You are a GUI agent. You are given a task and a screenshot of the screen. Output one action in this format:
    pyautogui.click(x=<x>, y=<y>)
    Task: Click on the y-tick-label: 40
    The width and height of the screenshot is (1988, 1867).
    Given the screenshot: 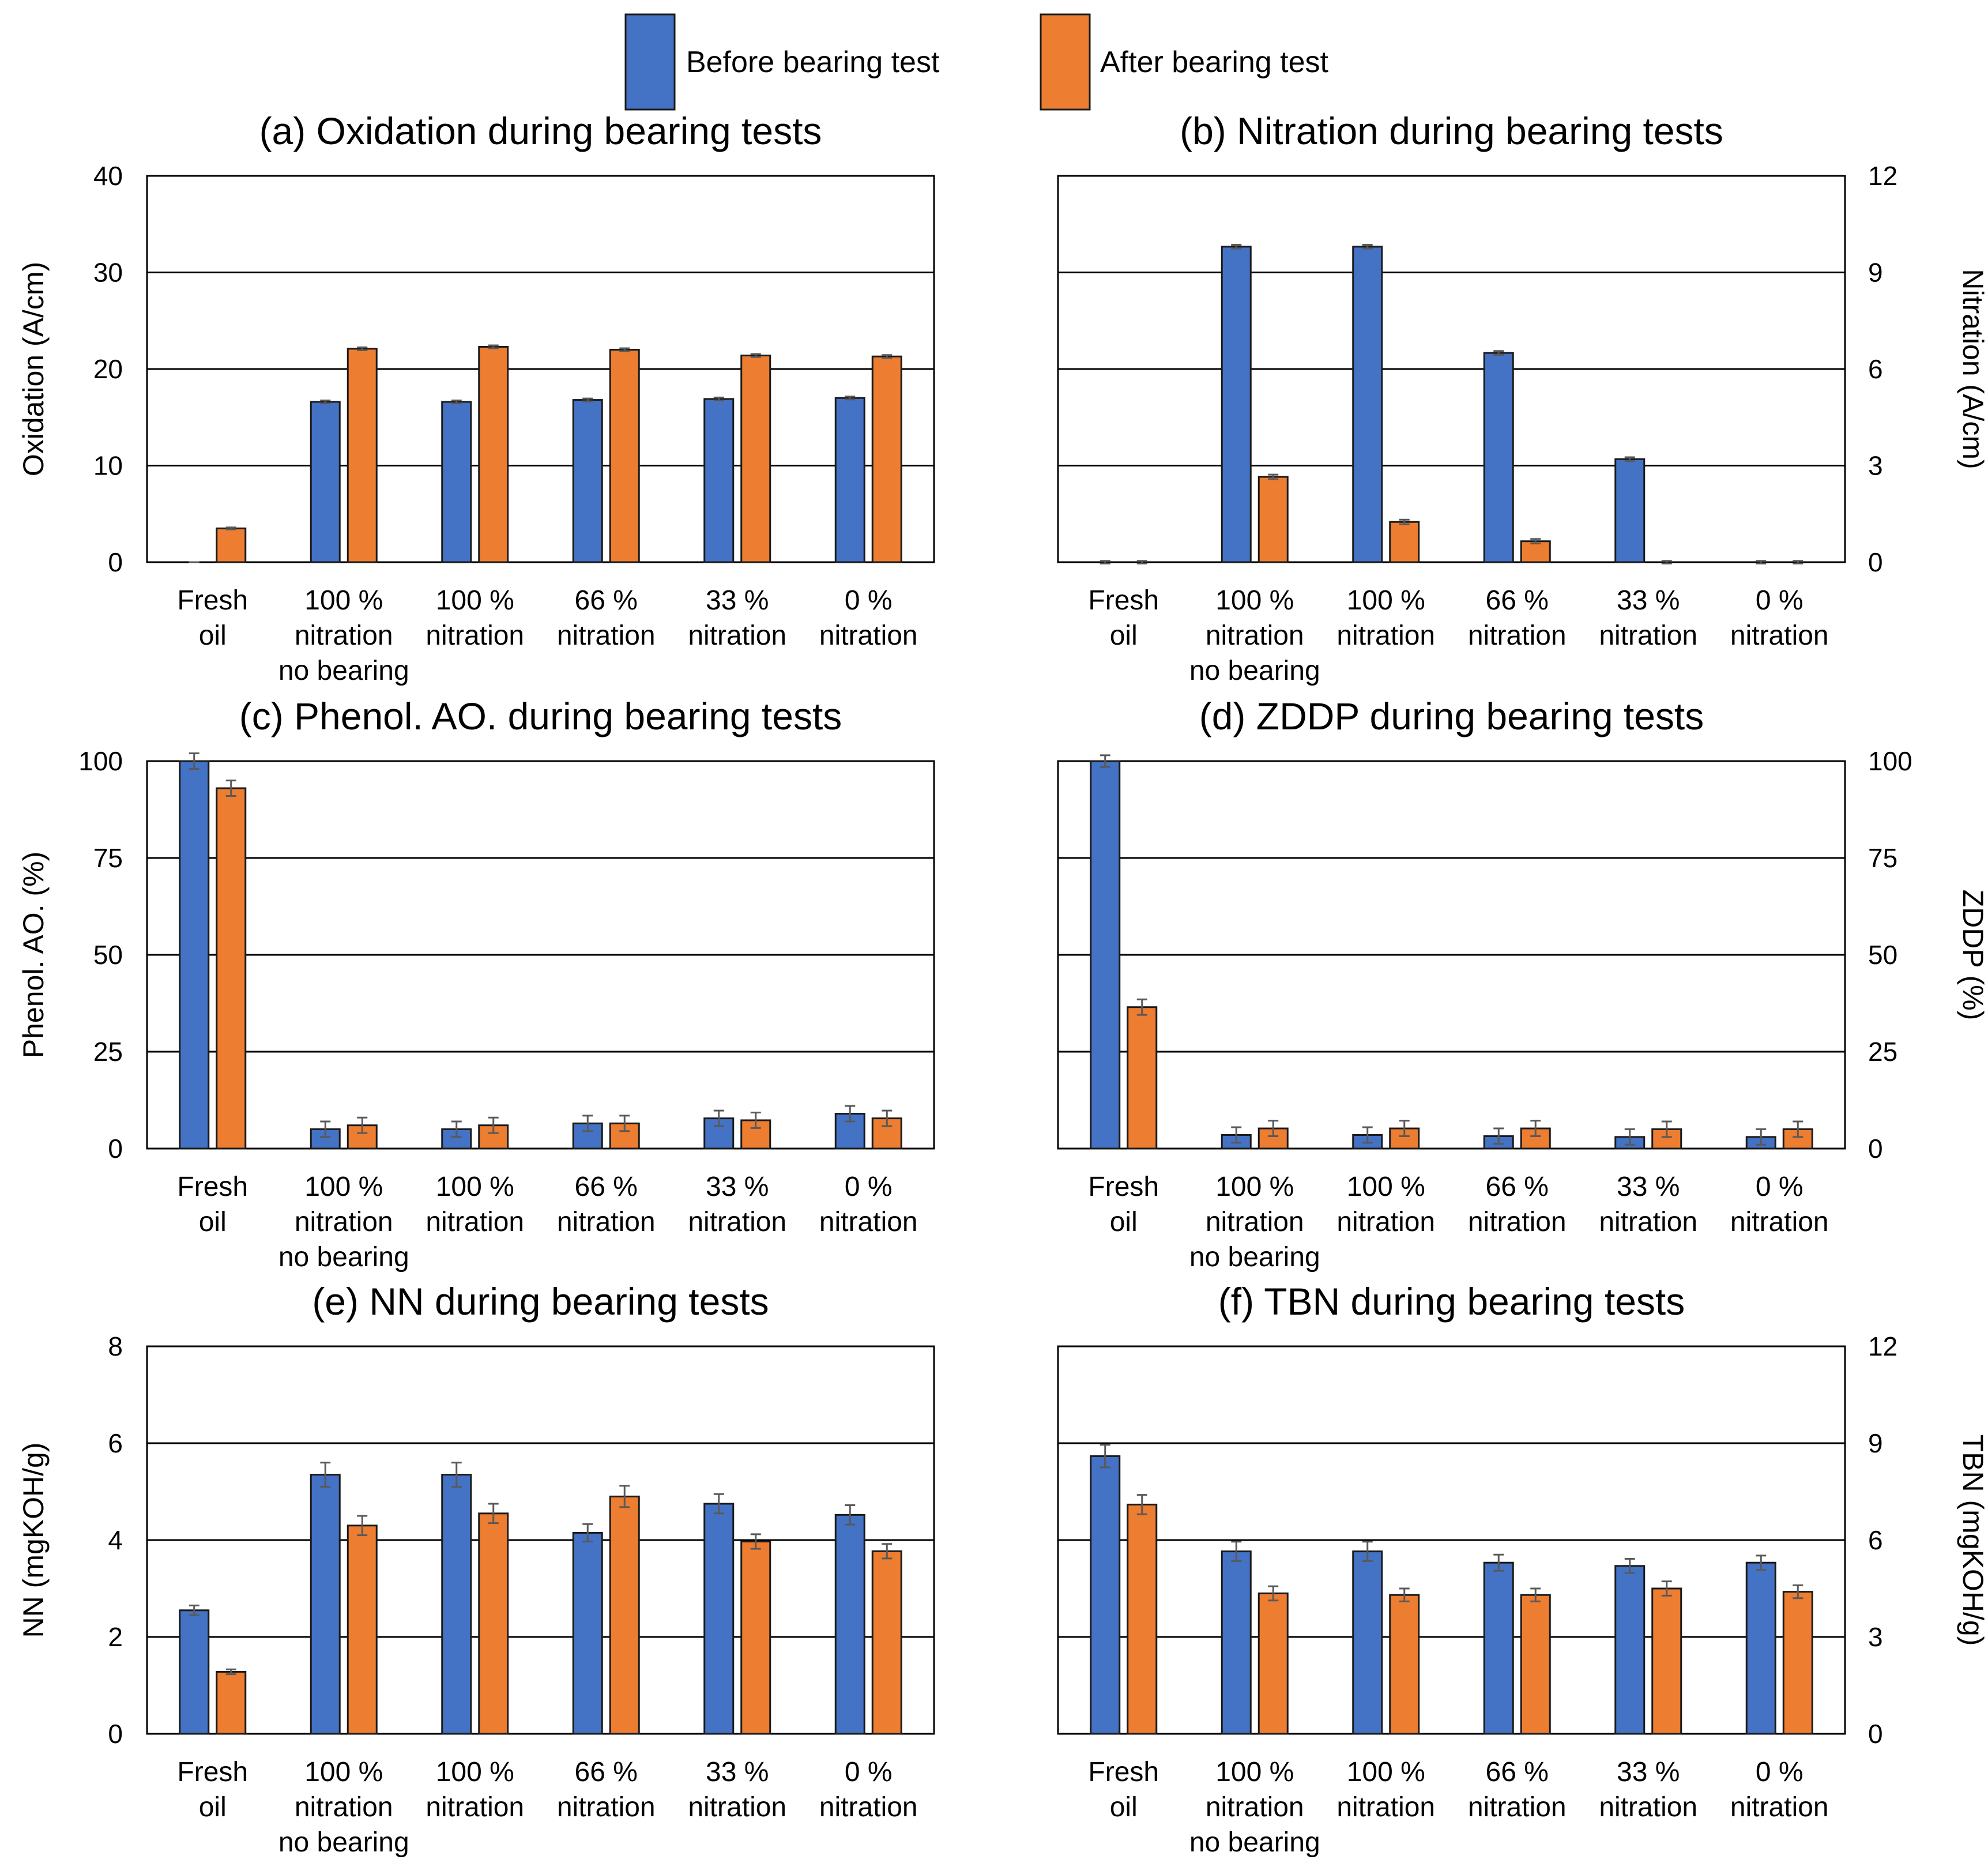 What is the action you would take?
    pyautogui.click(x=108, y=176)
    